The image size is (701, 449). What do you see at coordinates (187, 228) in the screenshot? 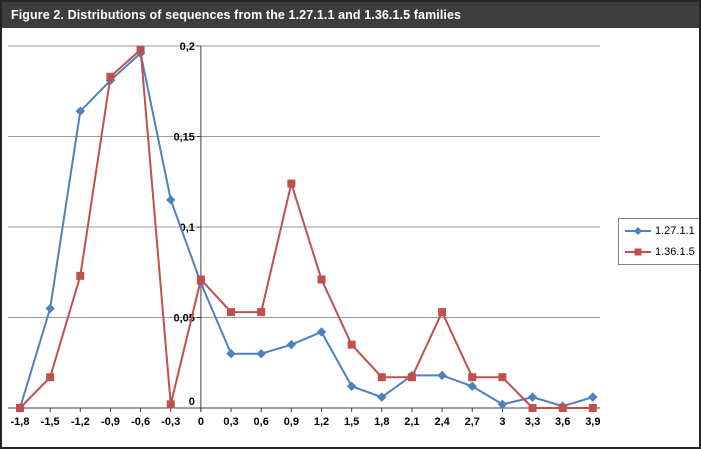
I see `y-tick-label: 0,1` at bounding box center [187, 228].